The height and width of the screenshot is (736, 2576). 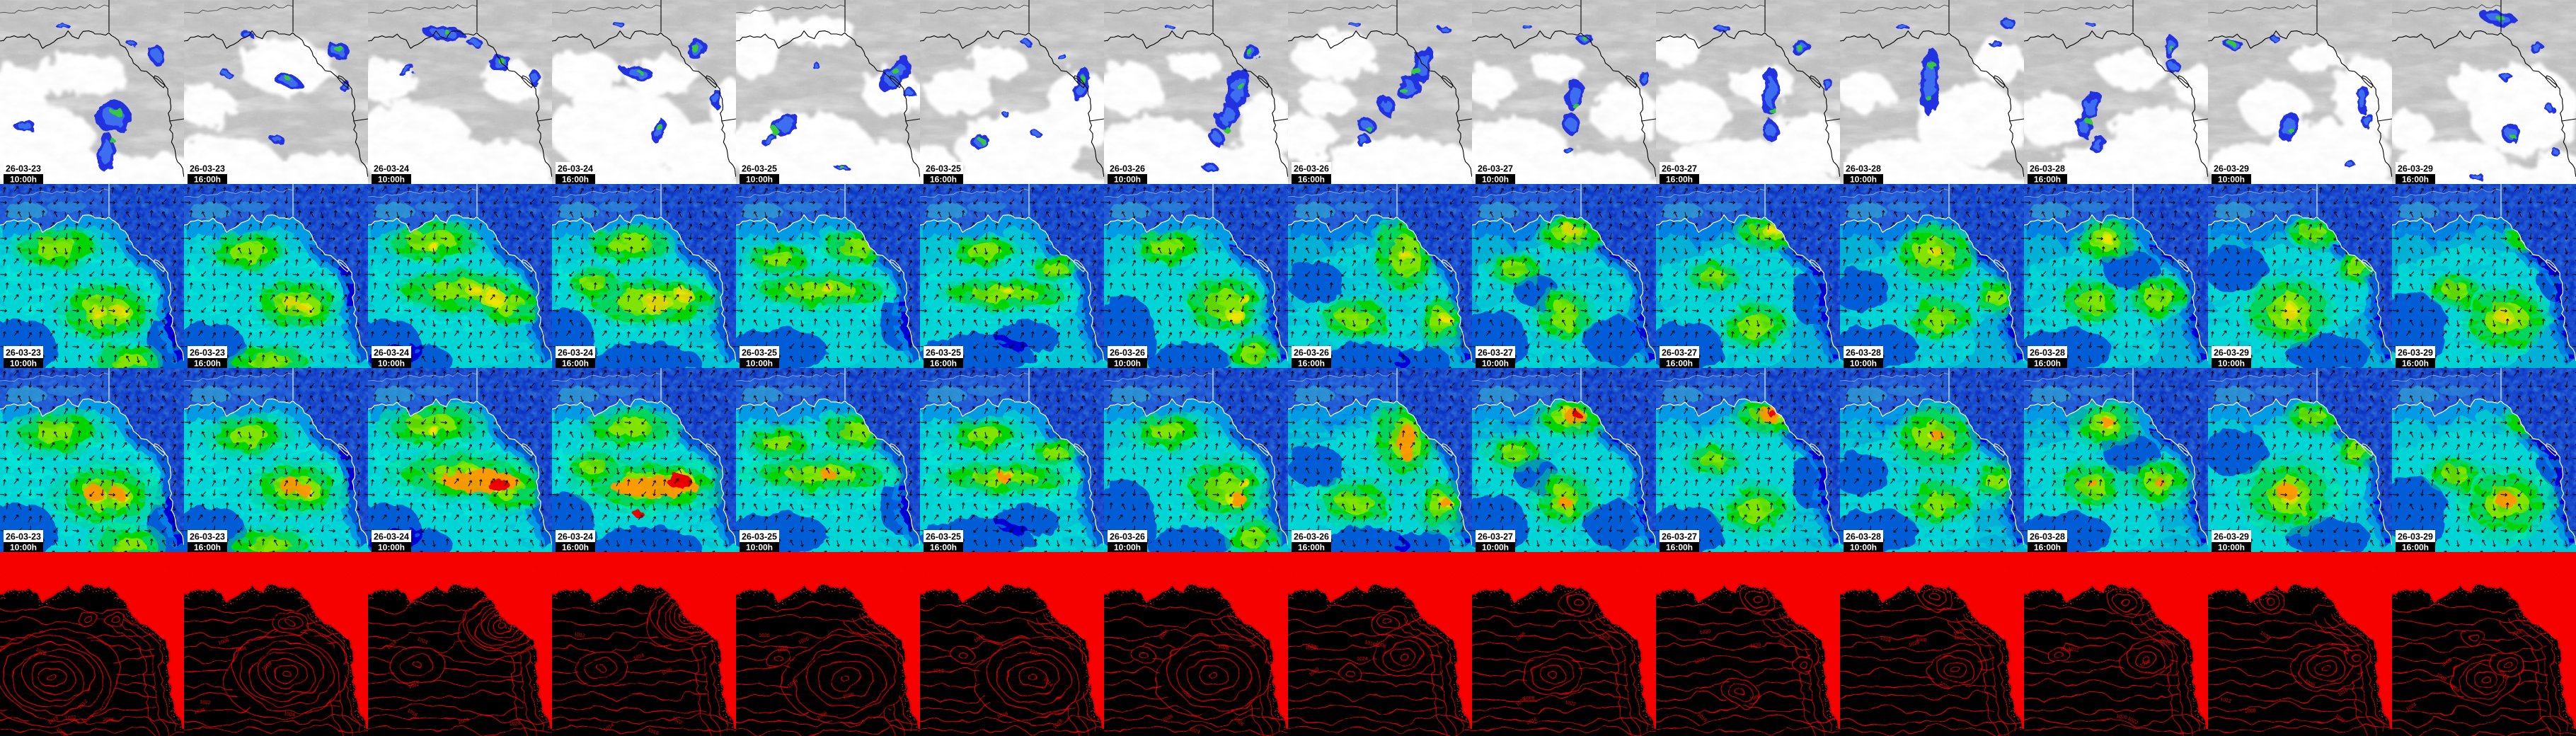 What do you see at coordinates (1370, 644) in the screenshot?
I see `svg-text: 1010` at bounding box center [1370, 644].